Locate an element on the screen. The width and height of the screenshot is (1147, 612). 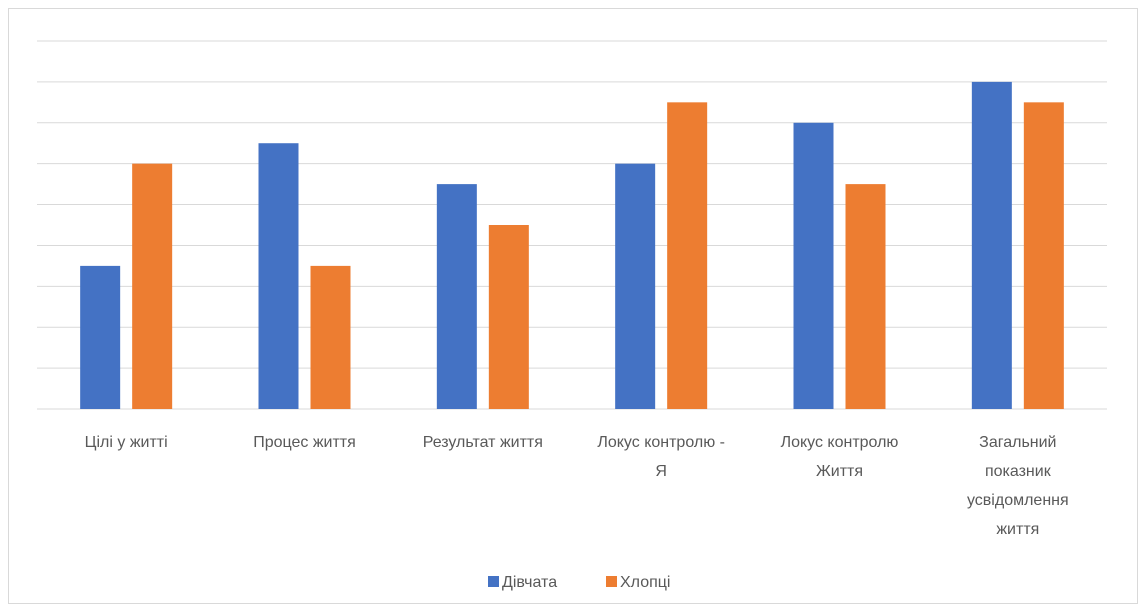
legend-swatch-khloptsi is located at coordinates (611, 581).